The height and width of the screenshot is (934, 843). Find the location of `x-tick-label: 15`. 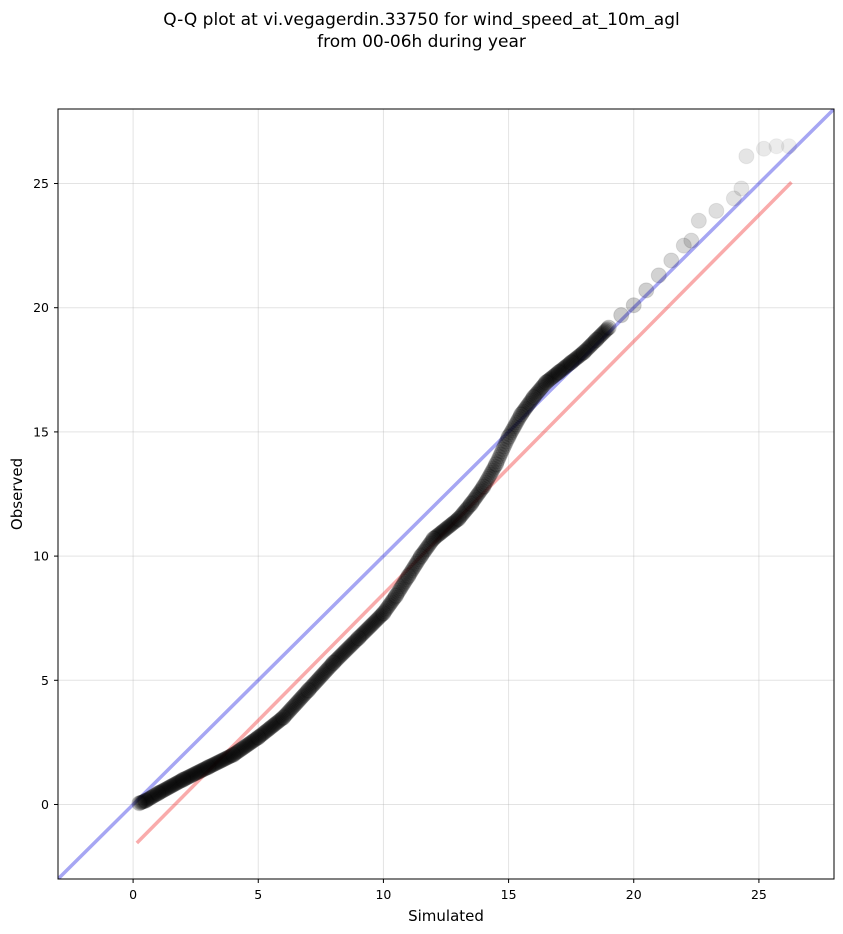

x-tick-label: 15 is located at coordinates (509, 894).